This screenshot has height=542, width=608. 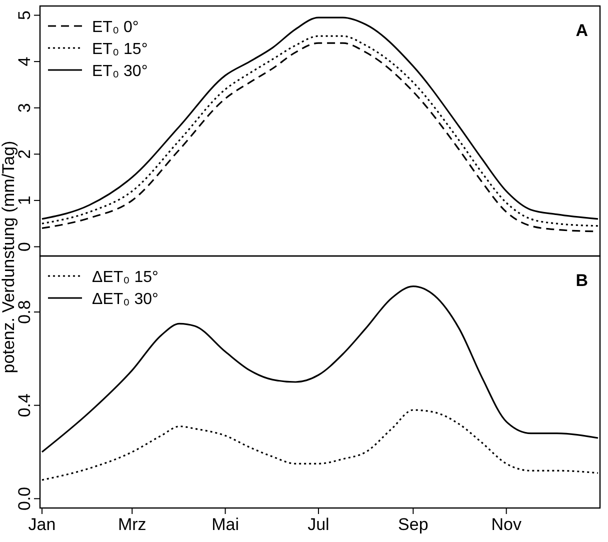 What do you see at coordinates (319, 524) in the screenshot?
I see `x-tick-label: Jul` at bounding box center [319, 524].